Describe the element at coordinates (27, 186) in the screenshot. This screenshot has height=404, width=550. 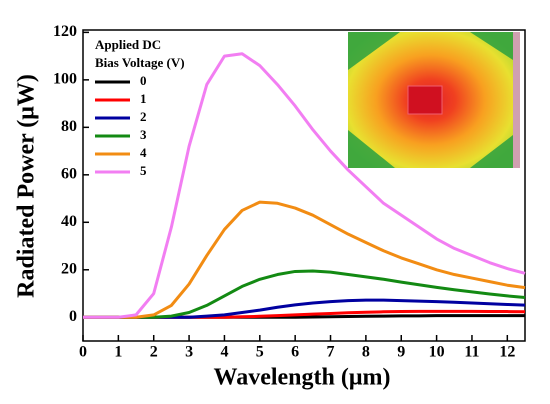
I see `y-axis-label: Radiated Power (μW)` at that location.